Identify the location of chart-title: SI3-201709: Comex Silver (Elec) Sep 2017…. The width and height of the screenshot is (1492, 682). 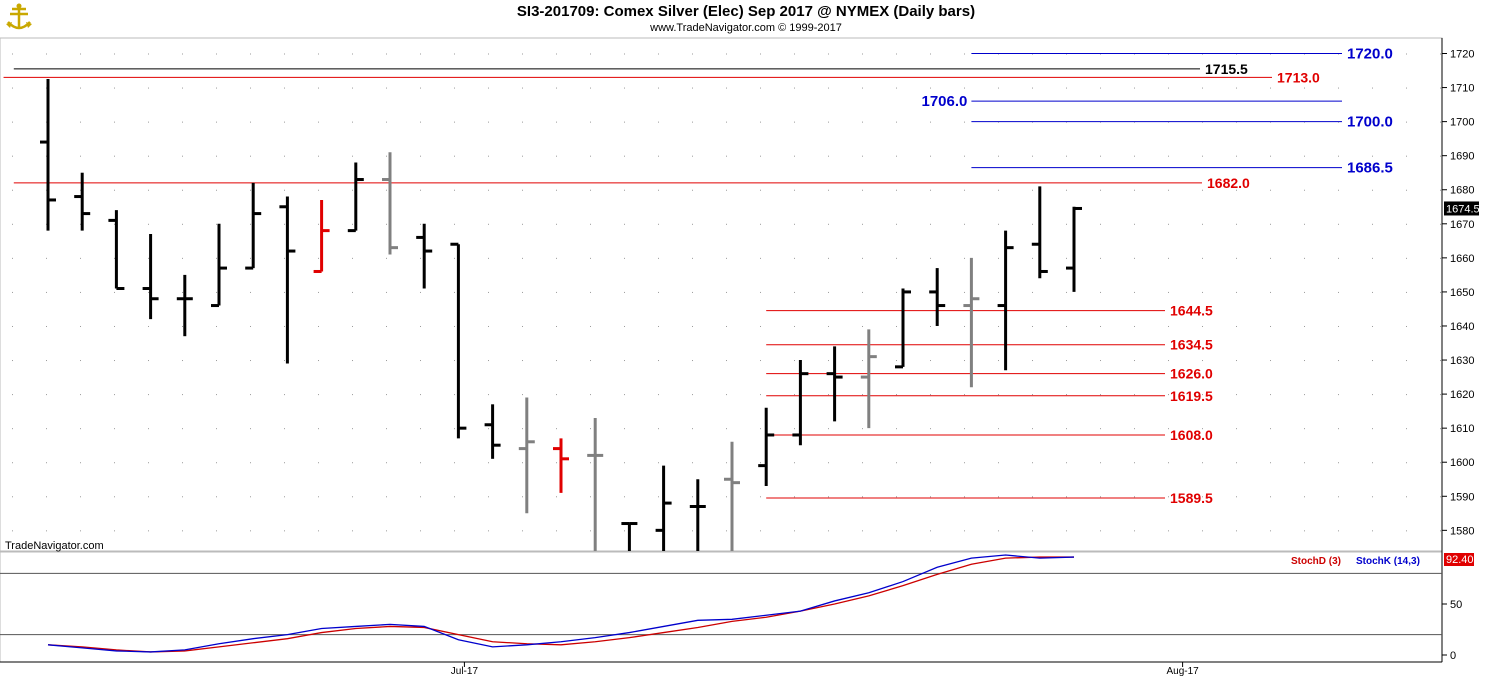
(746, 11).